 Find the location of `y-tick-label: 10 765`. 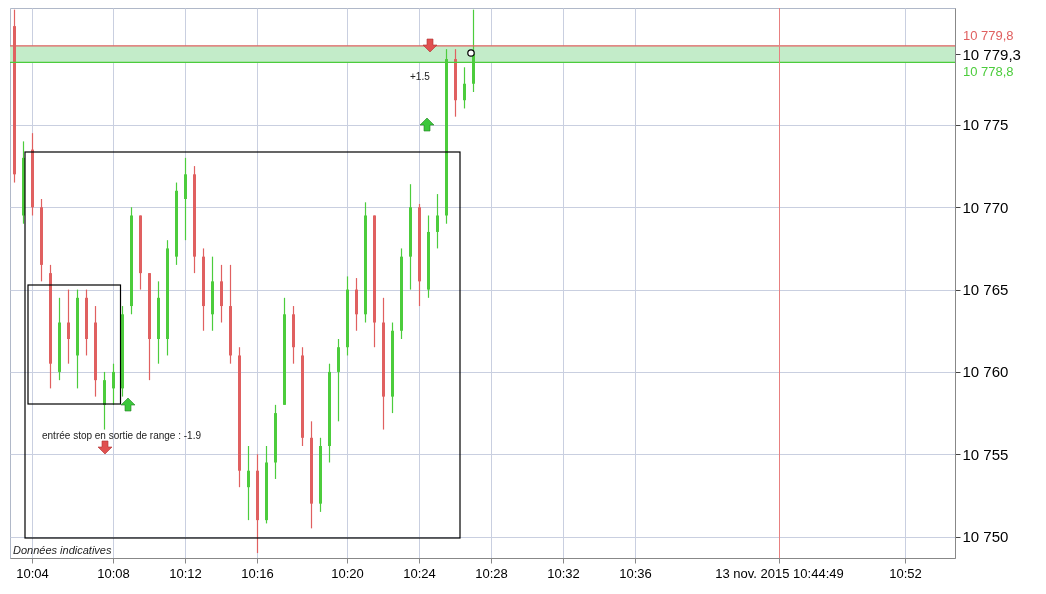

y-tick-label: 10 765 is located at coordinates (985, 290).